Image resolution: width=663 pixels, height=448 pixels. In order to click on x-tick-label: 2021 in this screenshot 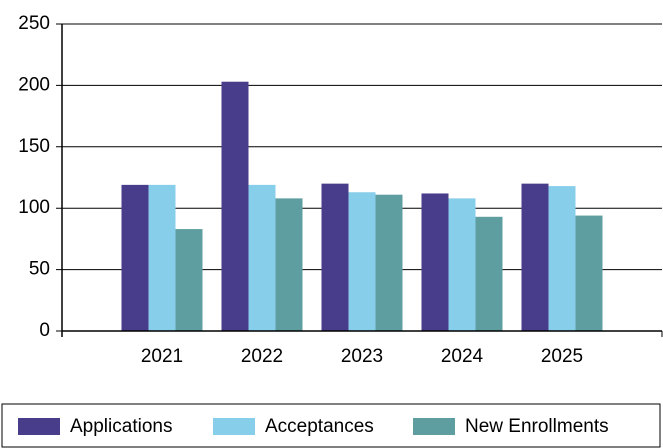, I will do `click(162, 356)`.